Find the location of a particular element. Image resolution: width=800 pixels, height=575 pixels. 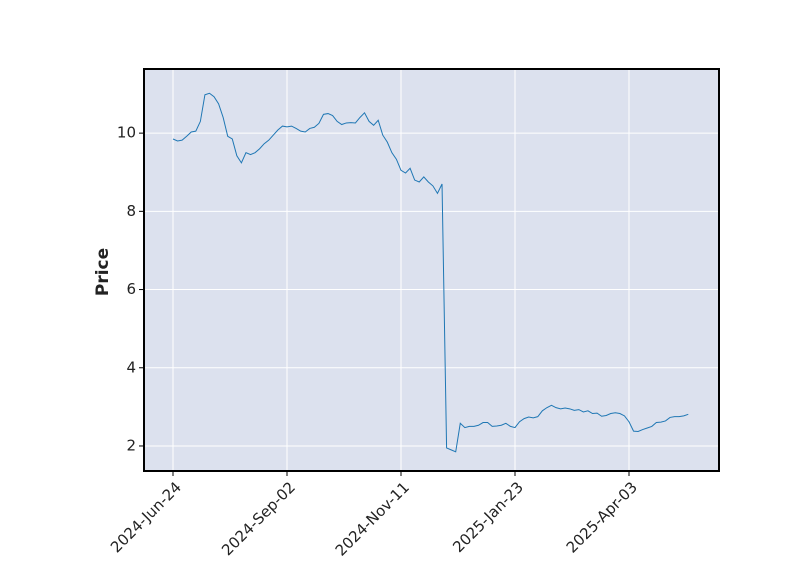

y-tick-label: 6 is located at coordinates (131, 289).